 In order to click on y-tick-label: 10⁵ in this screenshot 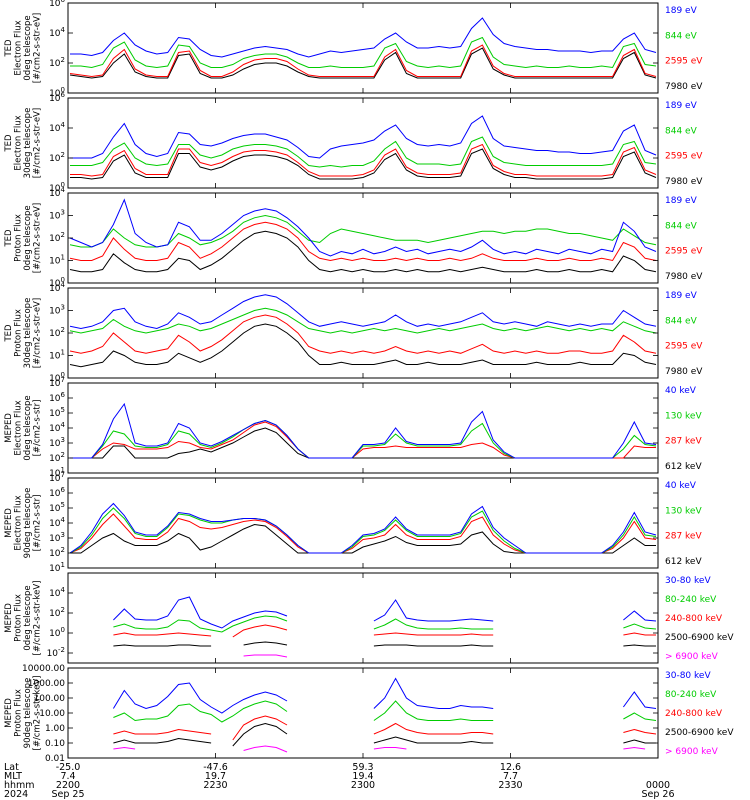, I will do `click(57, 507)`.